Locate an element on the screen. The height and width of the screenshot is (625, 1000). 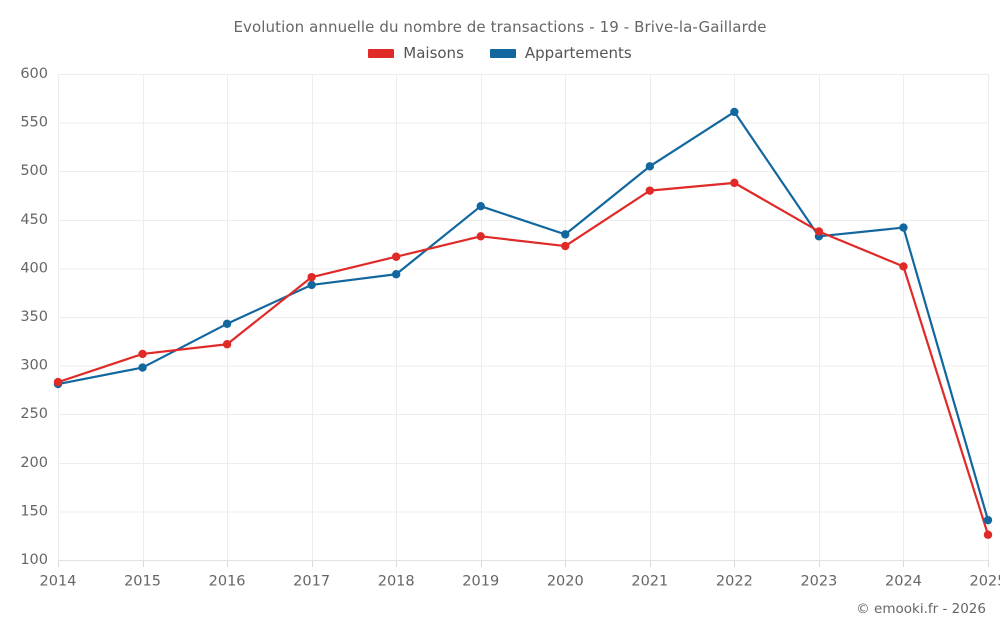
y-axis-tick-label: 150 is located at coordinates (34, 511).